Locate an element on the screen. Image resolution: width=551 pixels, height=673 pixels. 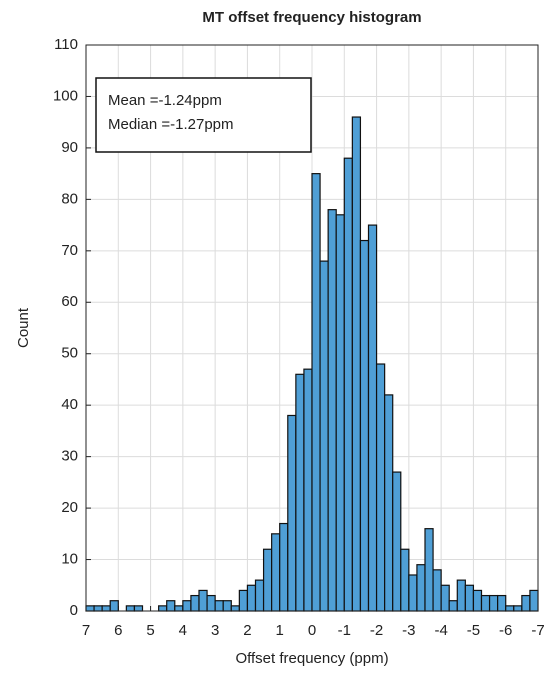
x-tick-label: 4 is located at coordinates (183, 630).